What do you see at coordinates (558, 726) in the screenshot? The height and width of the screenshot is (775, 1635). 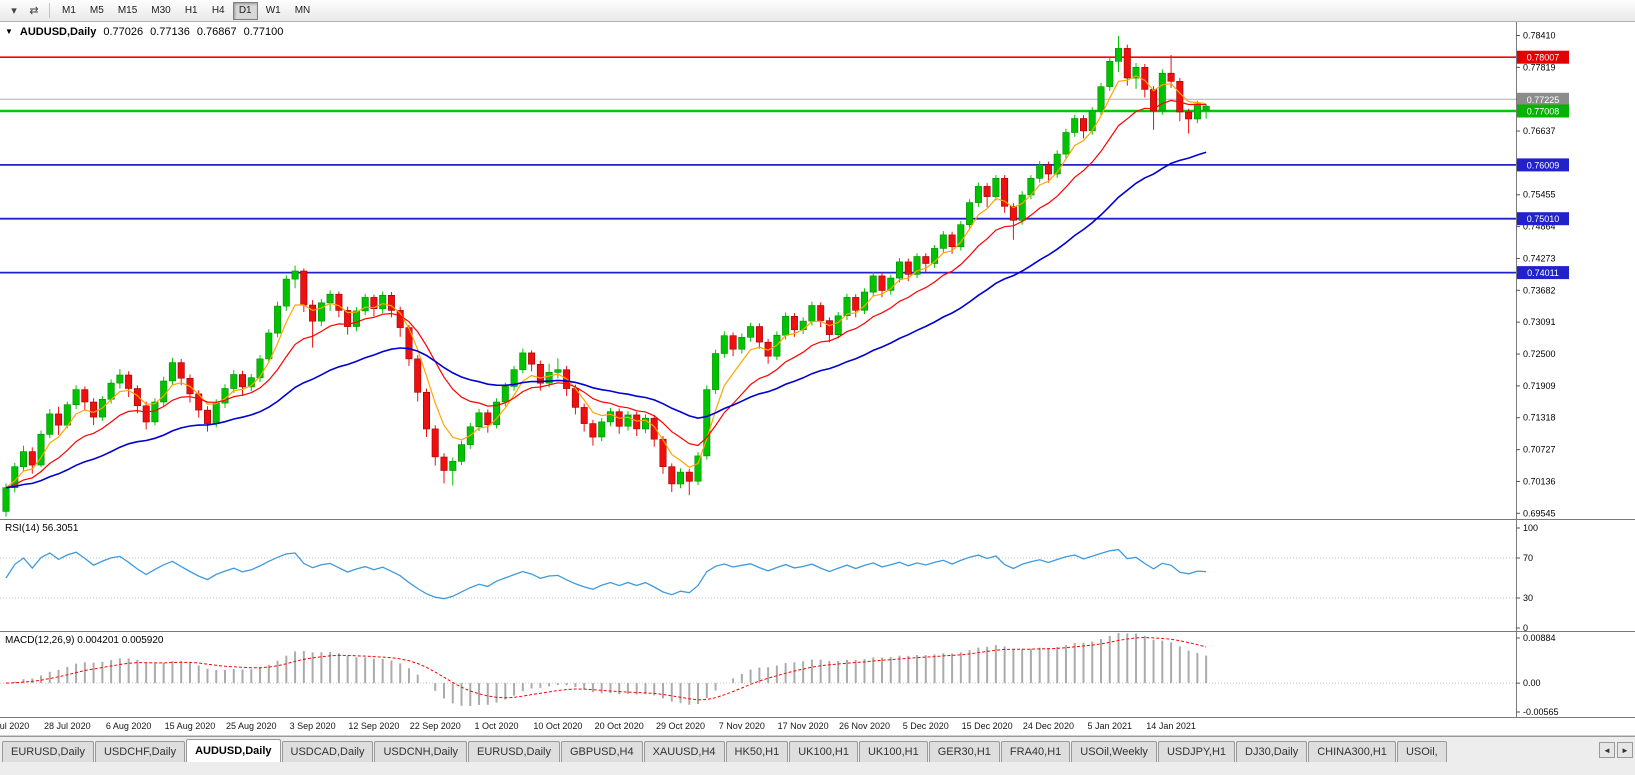 I see `date-label: 10 Oct 2020` at bounding box center [558, 726].